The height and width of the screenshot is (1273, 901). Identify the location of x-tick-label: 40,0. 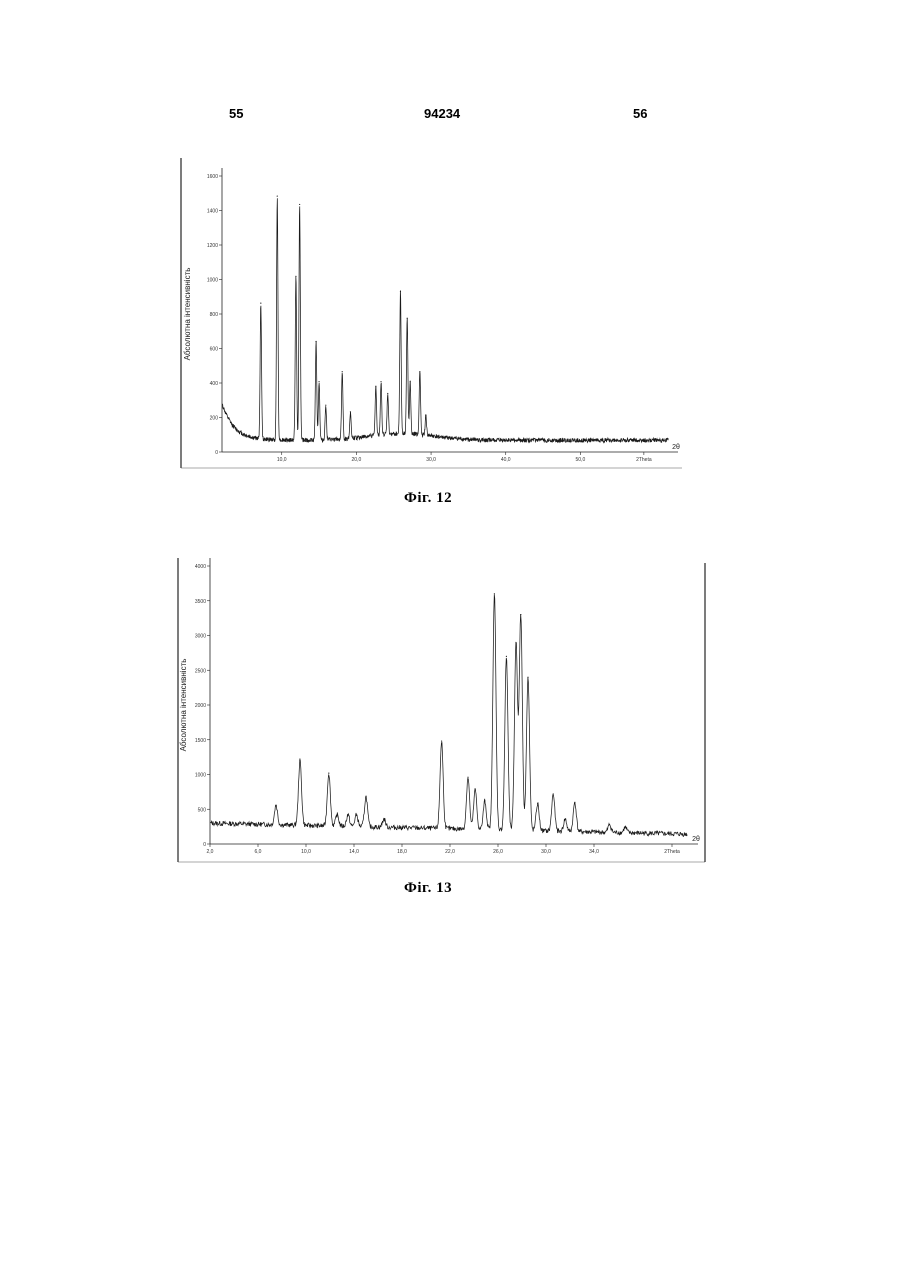
(506, 460).